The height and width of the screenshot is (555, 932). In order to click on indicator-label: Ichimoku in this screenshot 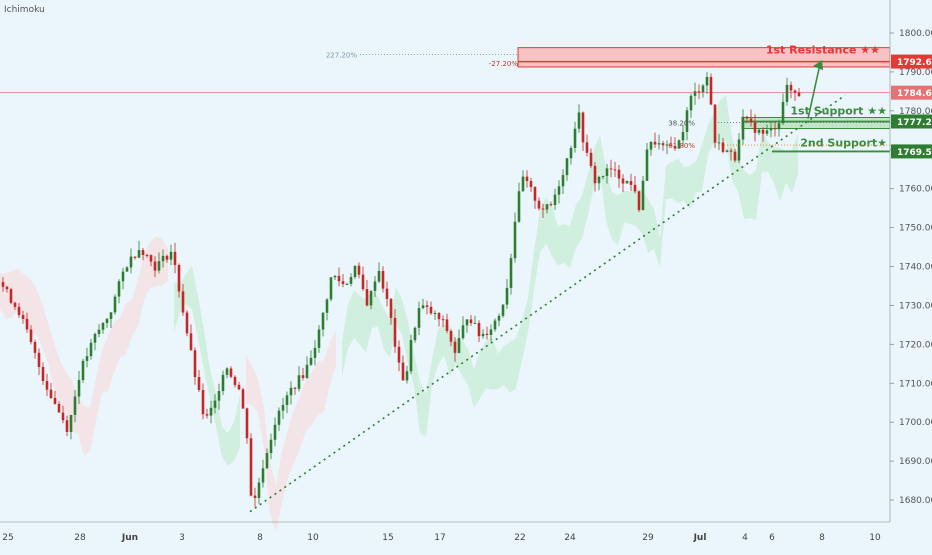, I will do `click(24, 10)`.